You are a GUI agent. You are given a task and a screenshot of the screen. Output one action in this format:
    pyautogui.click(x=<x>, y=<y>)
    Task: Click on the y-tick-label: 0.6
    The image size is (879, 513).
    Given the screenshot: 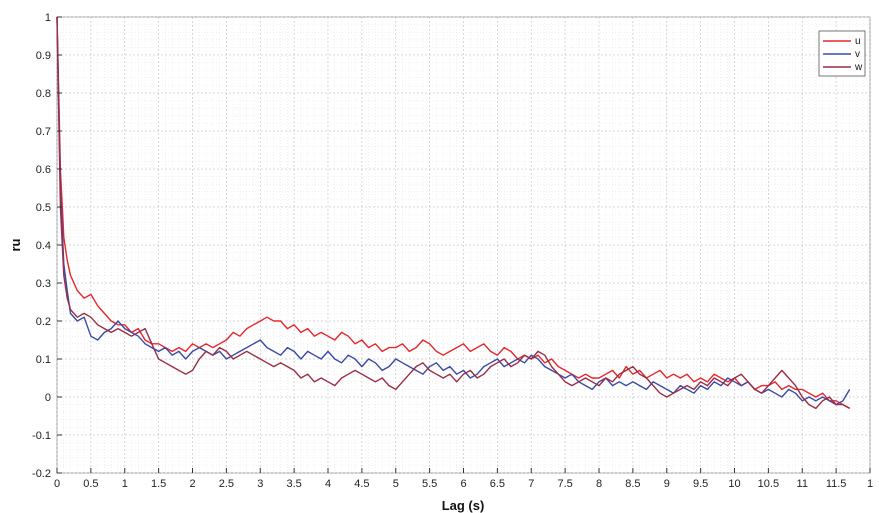 What is the action you would take?
    pyautogui.click(x=43, y=170)
    